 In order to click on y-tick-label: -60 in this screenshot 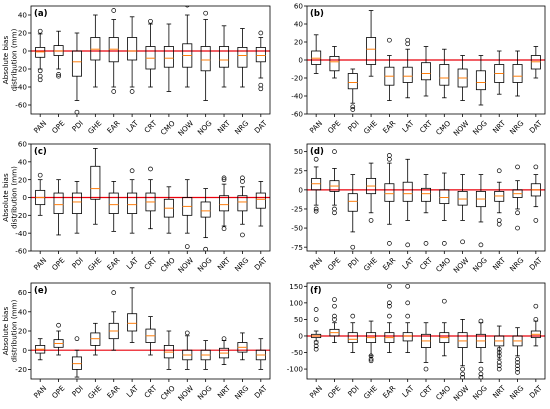, I will do `click(297, 114)`.